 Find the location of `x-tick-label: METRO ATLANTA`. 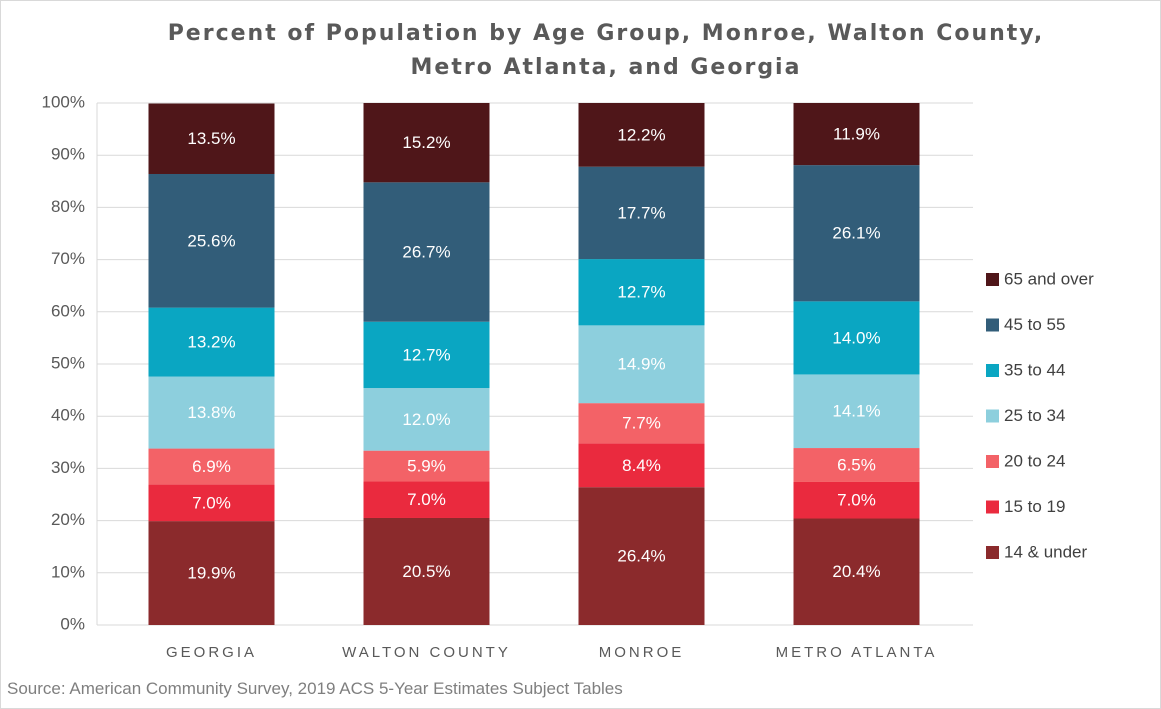

x-tick-label: METRO ATLANTA is located at coordinates (857, 652).